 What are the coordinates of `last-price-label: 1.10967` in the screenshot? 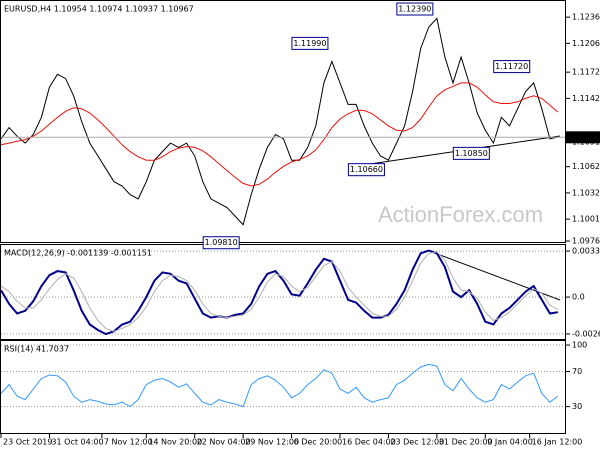 It's located at (584, 137).